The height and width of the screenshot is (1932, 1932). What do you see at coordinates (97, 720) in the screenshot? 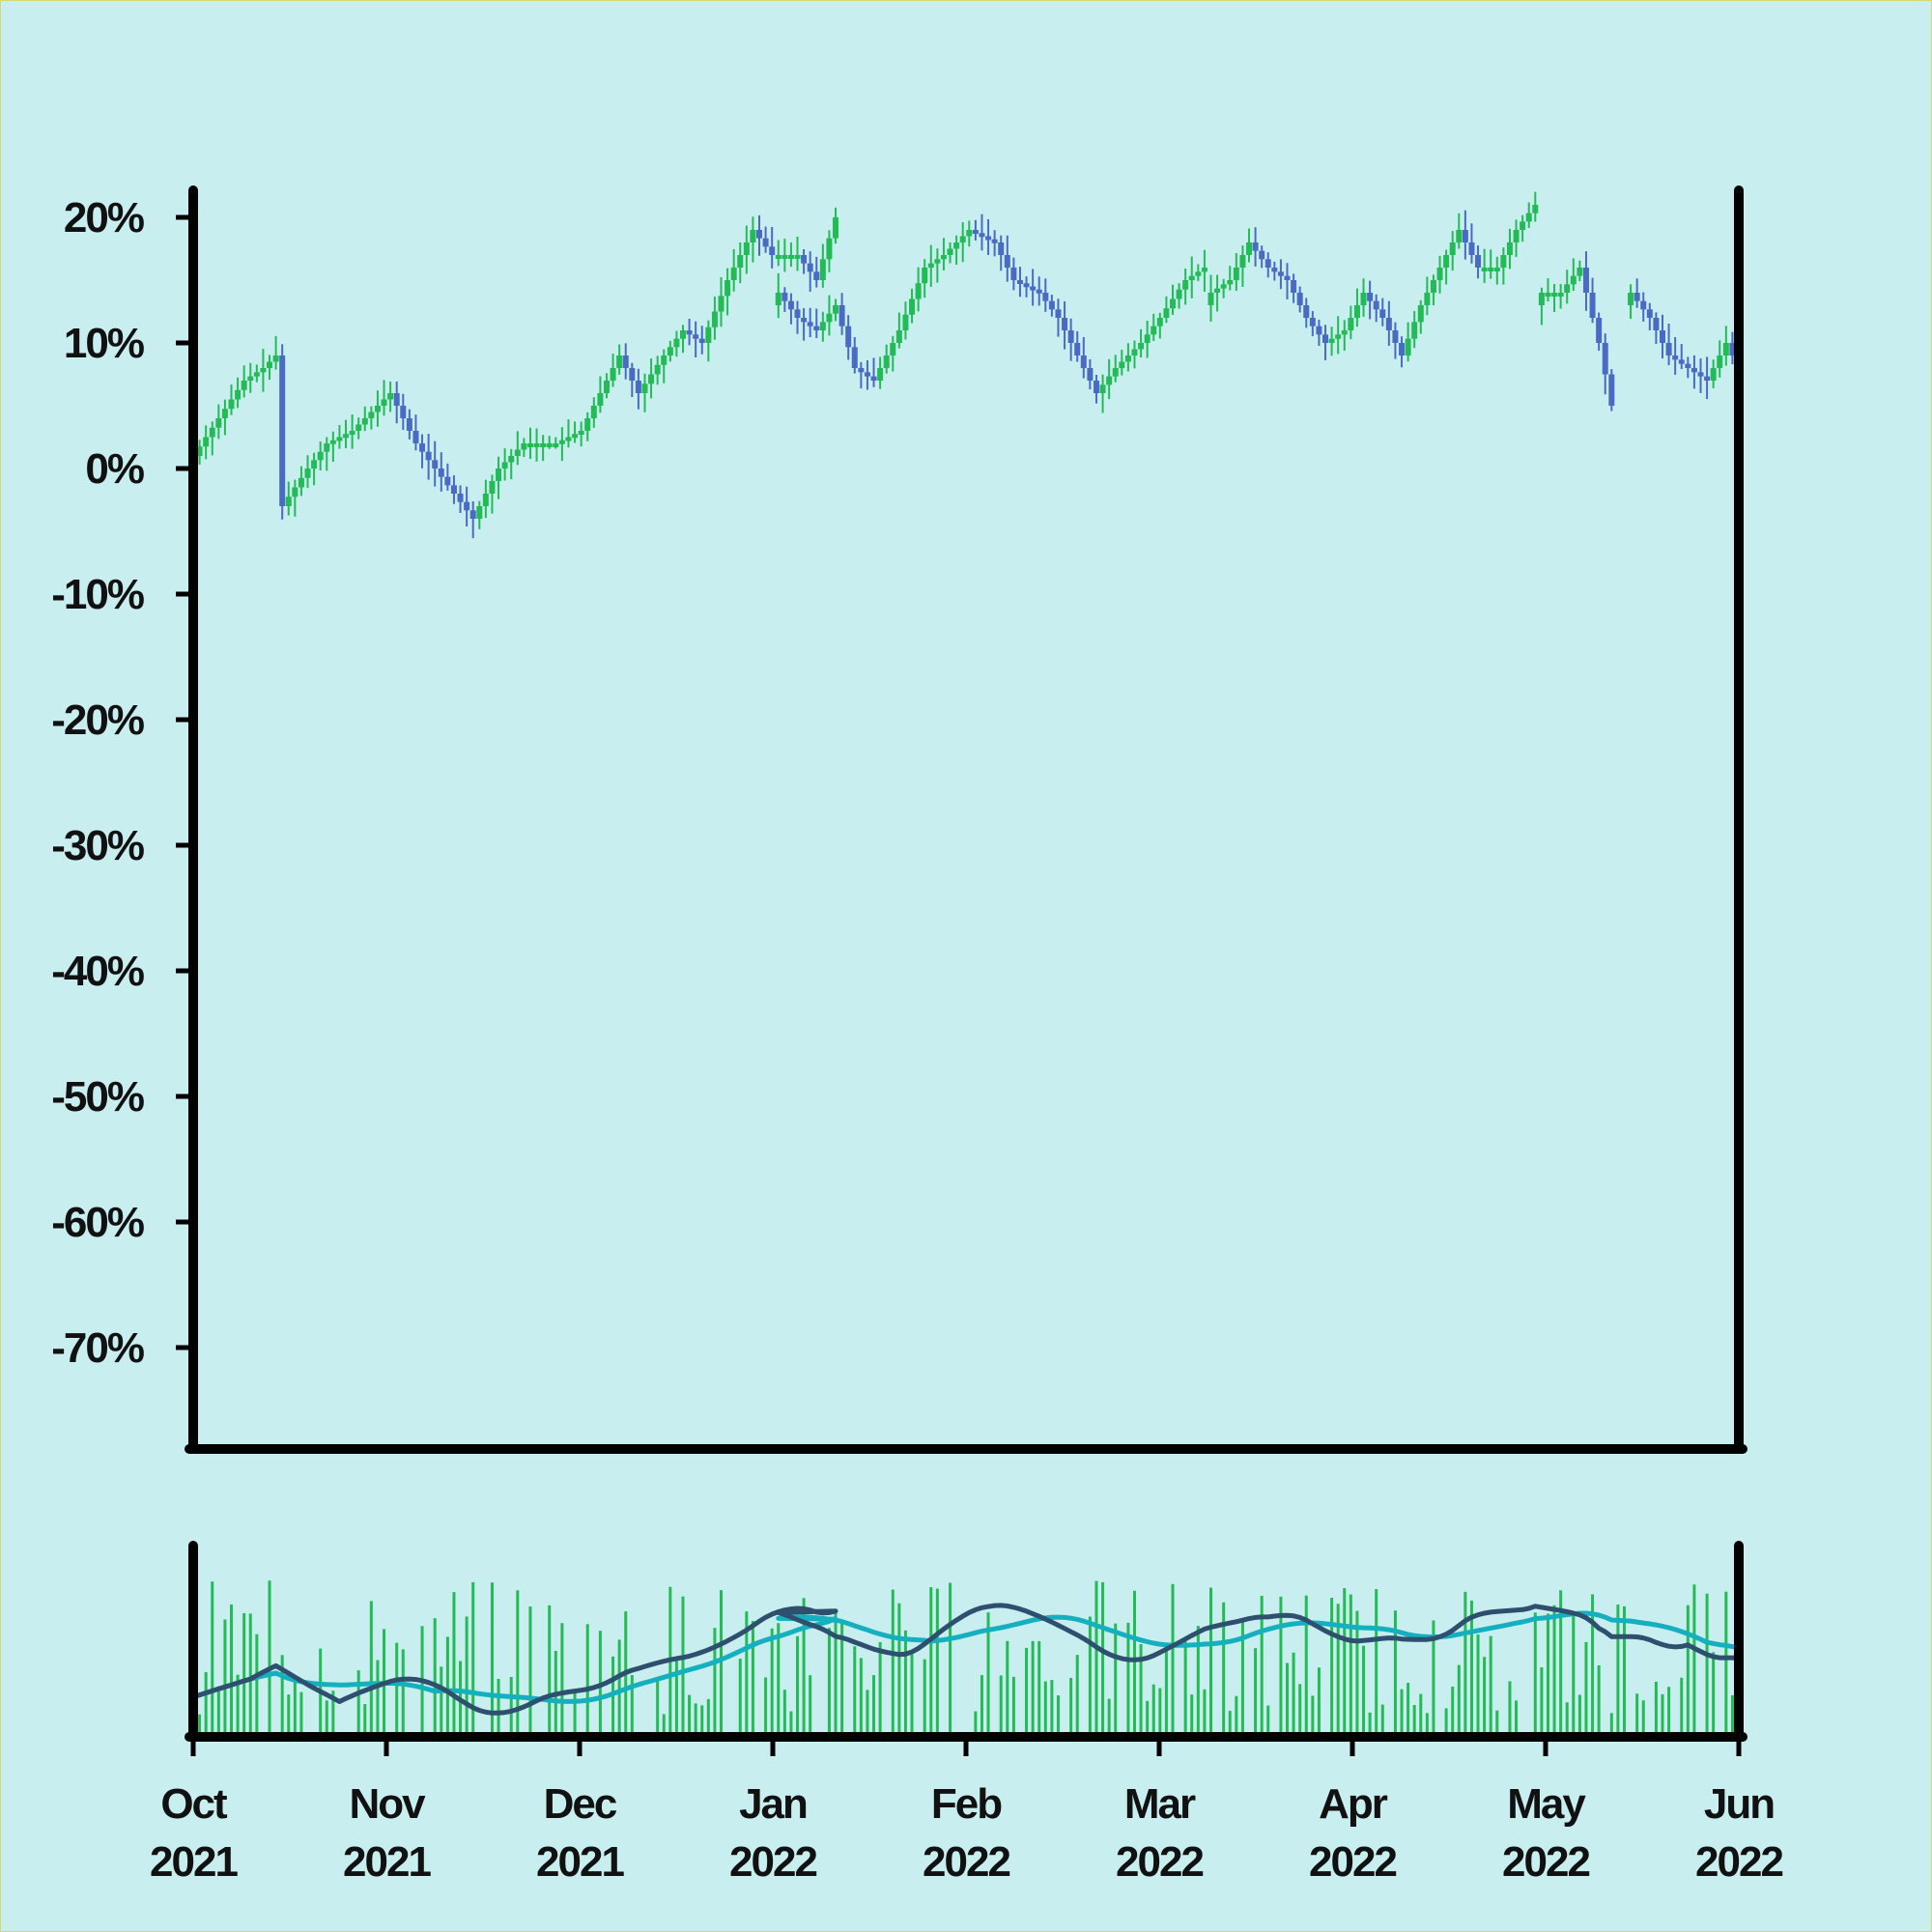
I see `y-tick-label: -20%` at bounding box center [97, 720].